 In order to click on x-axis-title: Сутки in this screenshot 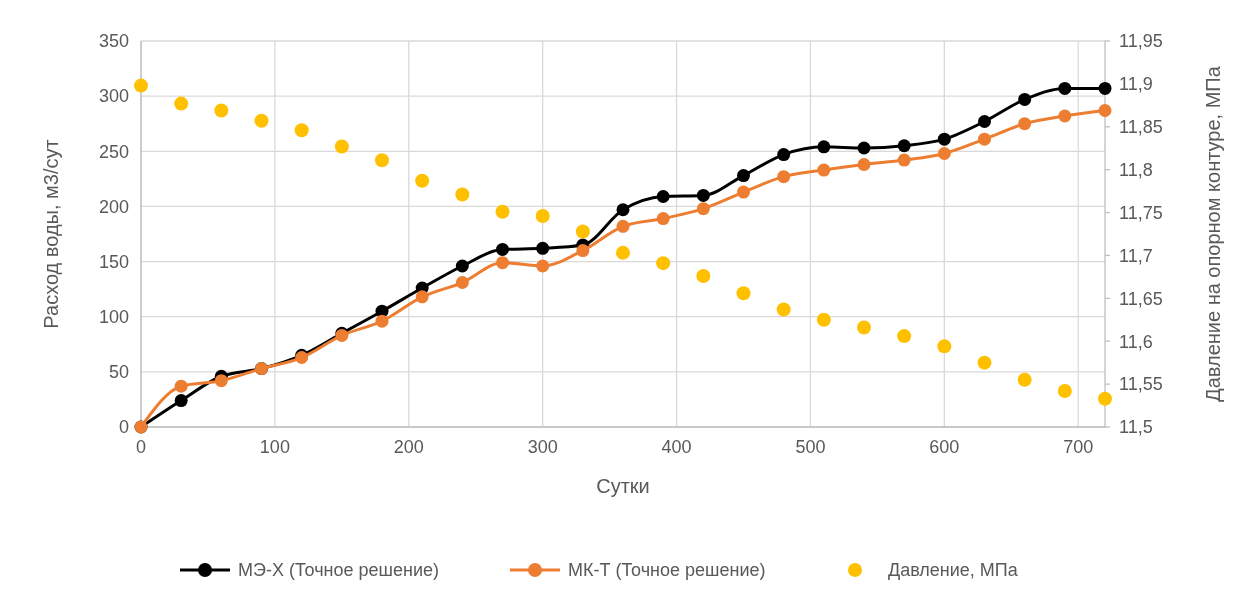, I will do `click(623, 486)`.